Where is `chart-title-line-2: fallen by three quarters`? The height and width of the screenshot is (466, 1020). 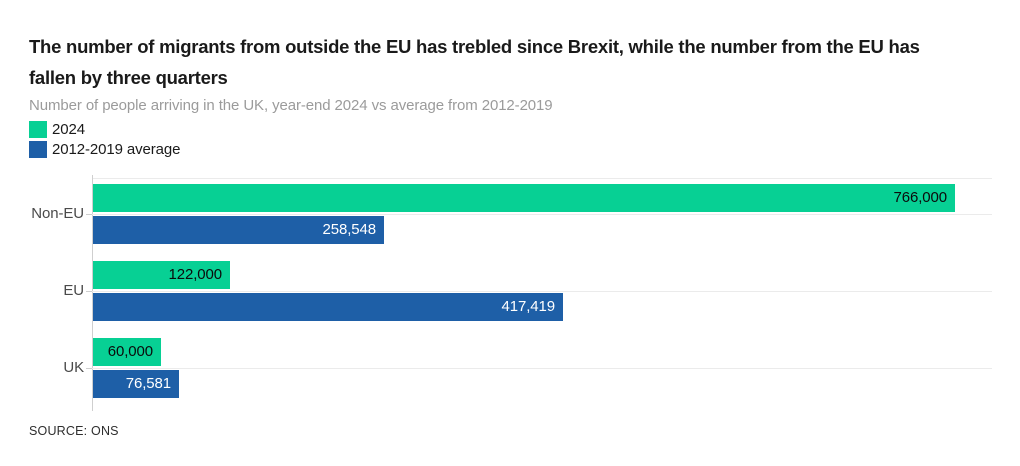 chart-title-line-2: fallen by three quarters is located at coordinates (128, 77).